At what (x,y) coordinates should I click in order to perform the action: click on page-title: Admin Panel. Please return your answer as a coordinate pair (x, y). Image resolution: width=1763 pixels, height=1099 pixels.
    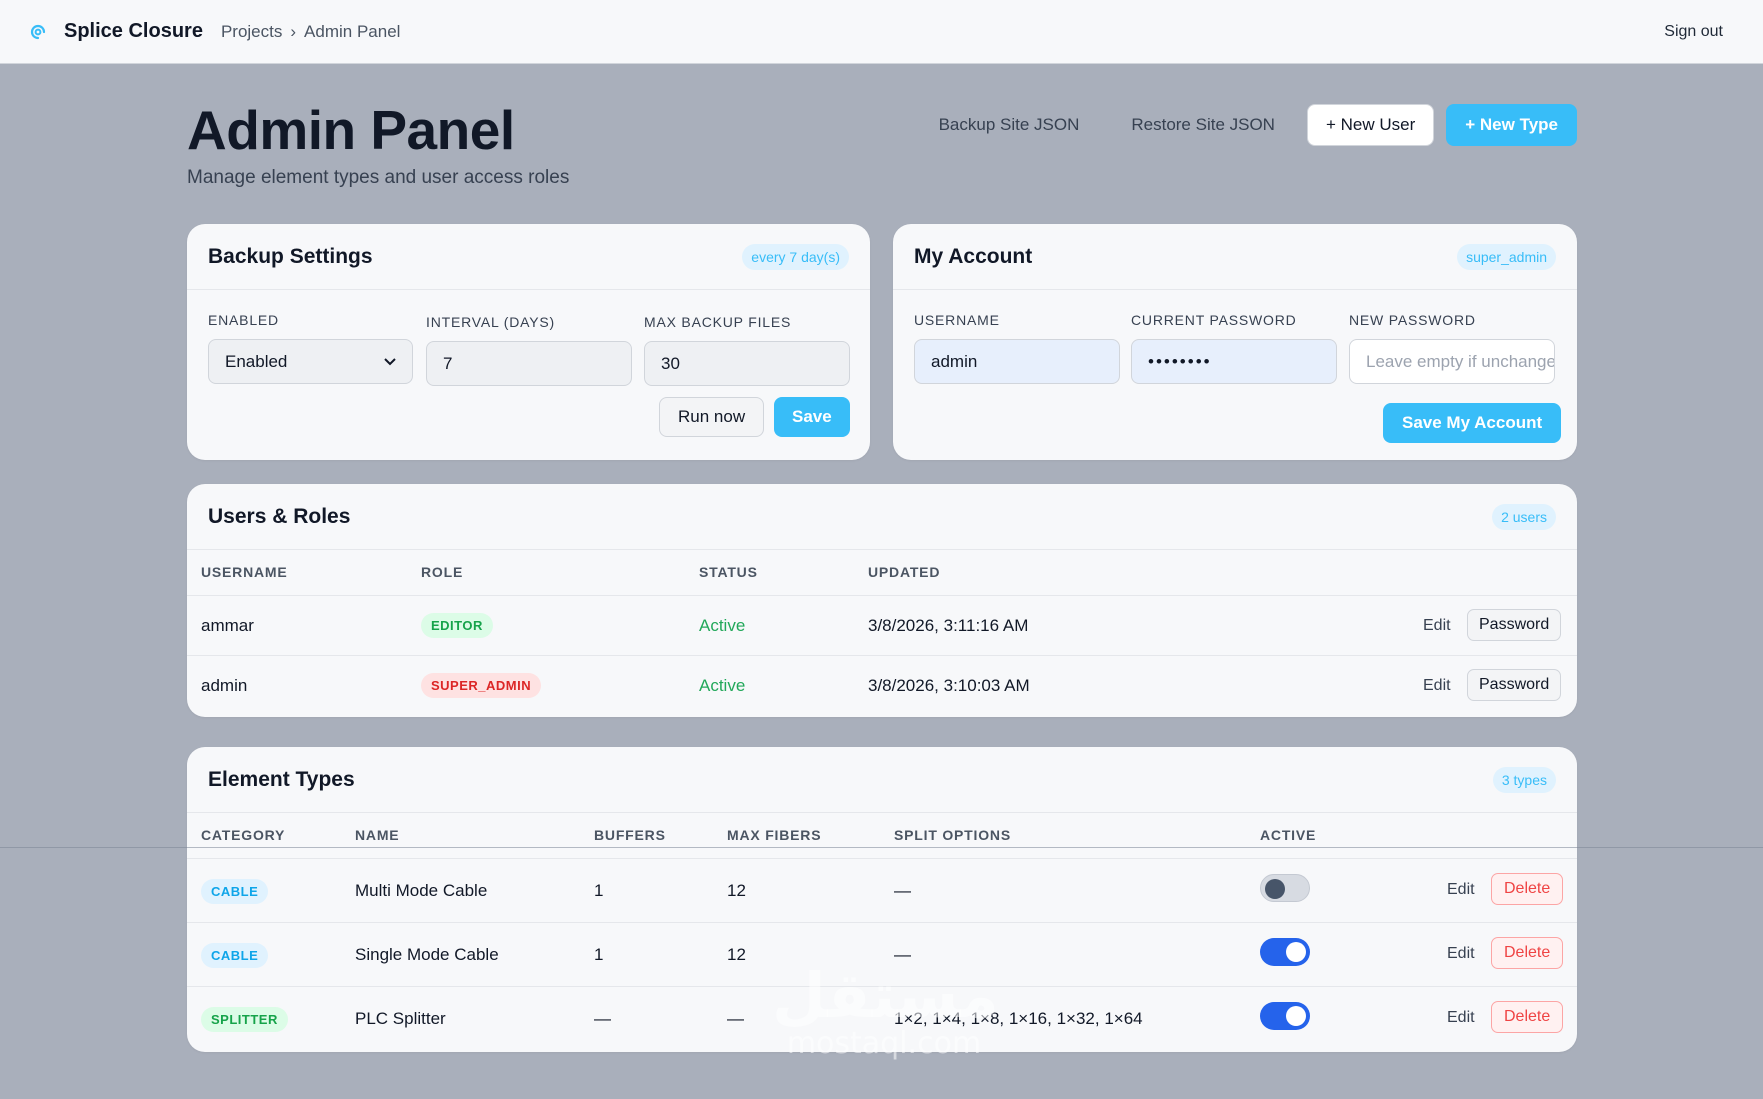
    Looking at the image, I should click on (351, 130).